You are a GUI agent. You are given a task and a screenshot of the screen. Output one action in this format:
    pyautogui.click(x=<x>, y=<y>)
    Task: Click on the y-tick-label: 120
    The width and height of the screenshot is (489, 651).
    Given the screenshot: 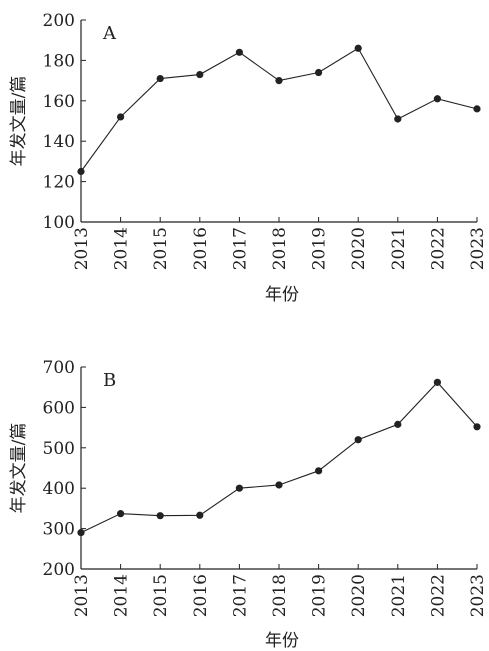 What is the action you would take?
    pyautogui.click(x=59, y=183)
    